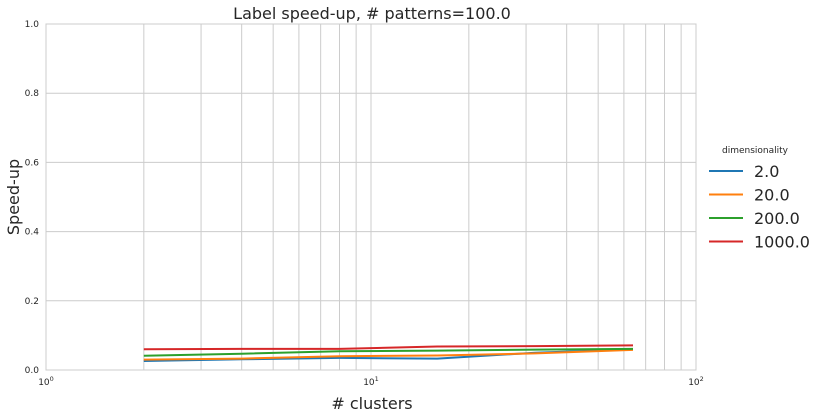 This screenshot has width=814, height=418. Describe the element at coordinates (772, 195) in the screenshot. I see `legend-label-1: 20.0` at that location.